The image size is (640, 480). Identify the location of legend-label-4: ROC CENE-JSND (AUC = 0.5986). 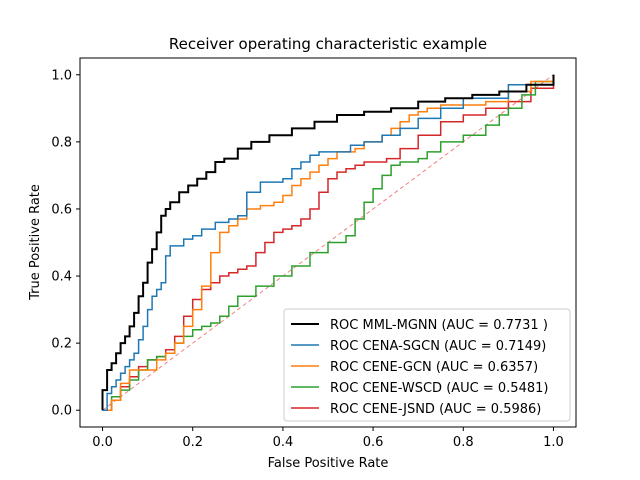
(435, 409).